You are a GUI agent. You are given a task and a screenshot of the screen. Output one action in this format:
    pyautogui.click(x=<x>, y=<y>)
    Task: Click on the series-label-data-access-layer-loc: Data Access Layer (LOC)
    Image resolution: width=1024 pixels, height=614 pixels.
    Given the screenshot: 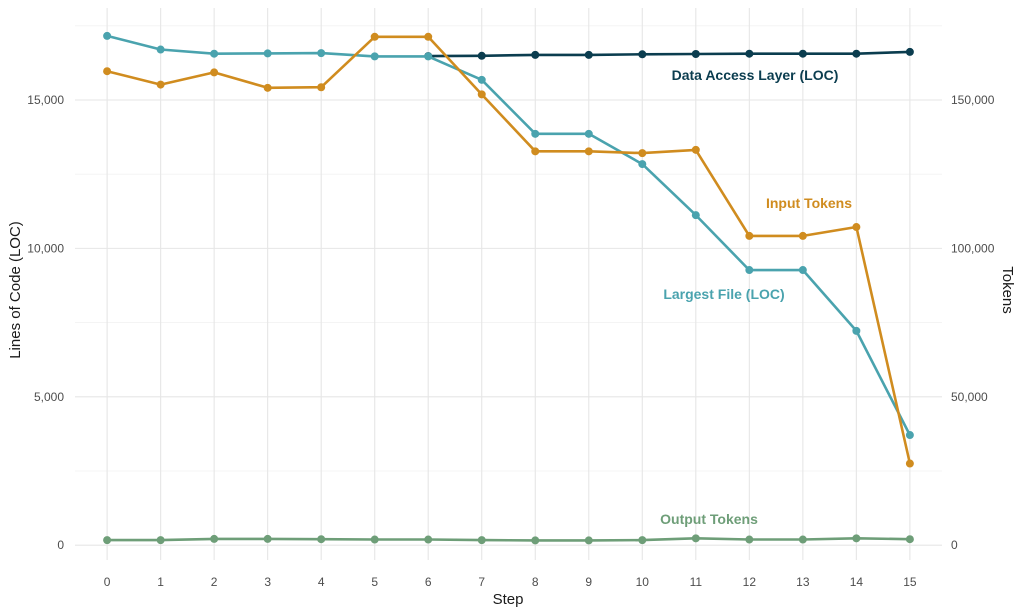 What is the action you would take?
    pyautogui.click(x=755, y=75)
    